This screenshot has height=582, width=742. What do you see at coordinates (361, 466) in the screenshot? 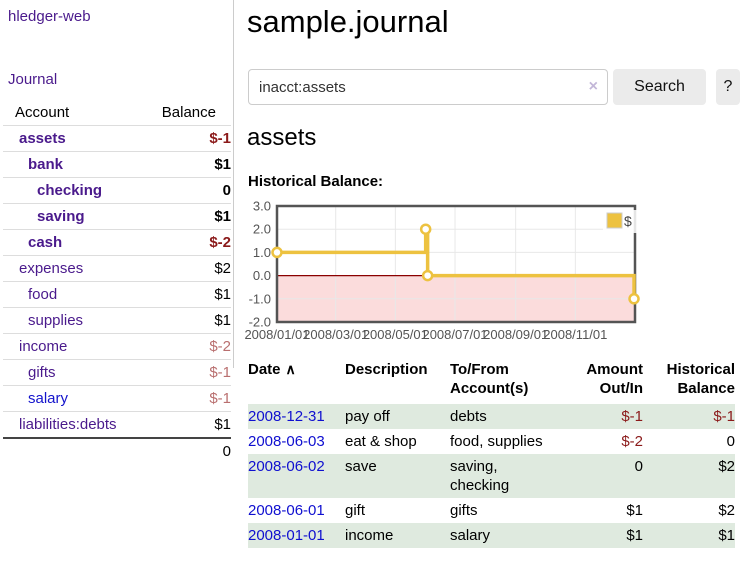
I see `transaction-description: save` at bounding box center [361, 466].